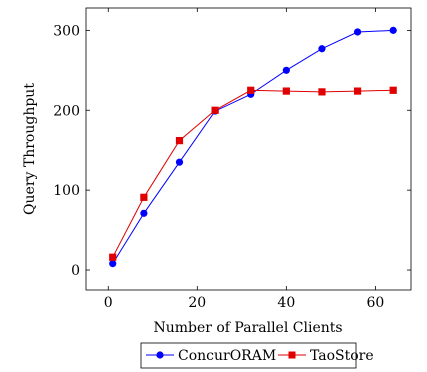 The width and height of the screenshot is (427, 372). I want to click on y-axis-label: Query Throughput, so click(30, 149).